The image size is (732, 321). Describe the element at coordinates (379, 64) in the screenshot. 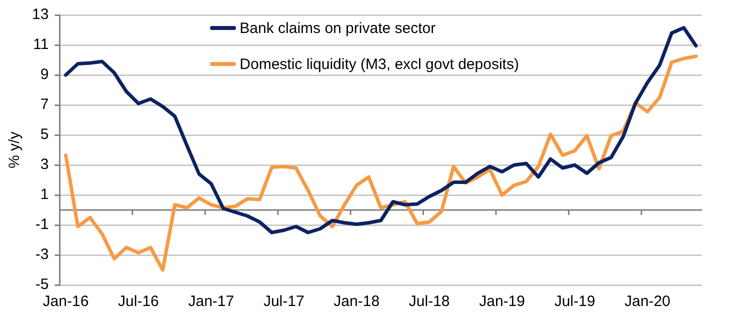

I see `legend-label: Domestic liquidity (M3, excl govt deposits)` at that location.